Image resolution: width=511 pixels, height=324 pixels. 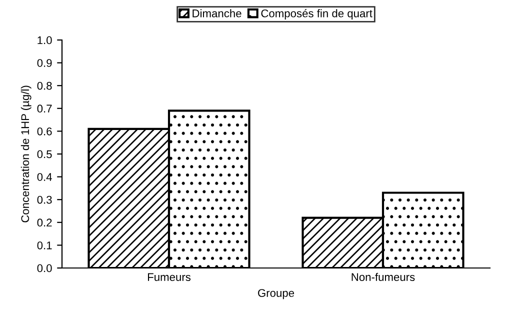 What do you see at coordinates (44, 245) in the screenshot?
I see `y-tick-label: 0.1` at bounding box center [44, 245].